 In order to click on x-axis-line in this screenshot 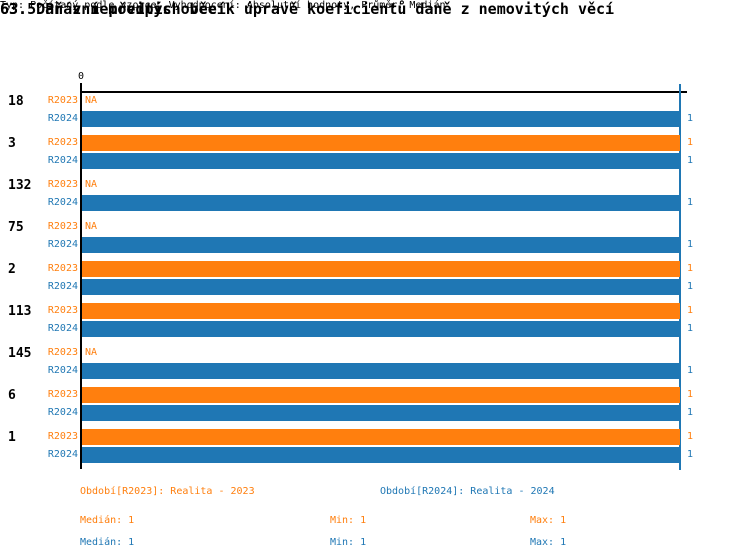, I will do `click(383, 92)`.